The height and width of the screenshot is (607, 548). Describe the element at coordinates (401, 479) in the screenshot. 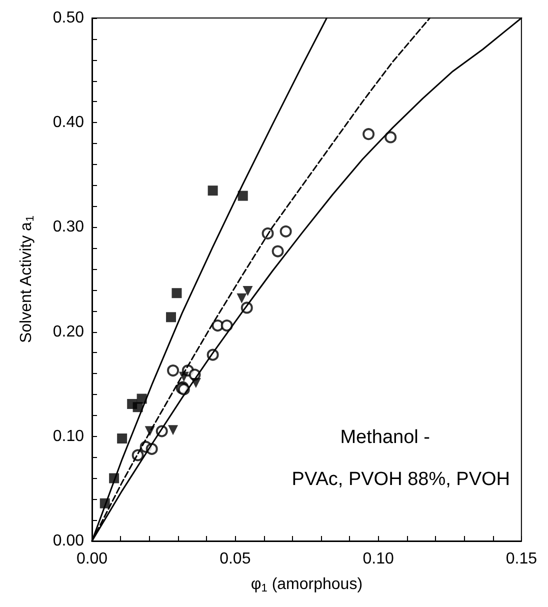

I see `annotation: PVAc, PVOH 88%, PVOH` at that location.